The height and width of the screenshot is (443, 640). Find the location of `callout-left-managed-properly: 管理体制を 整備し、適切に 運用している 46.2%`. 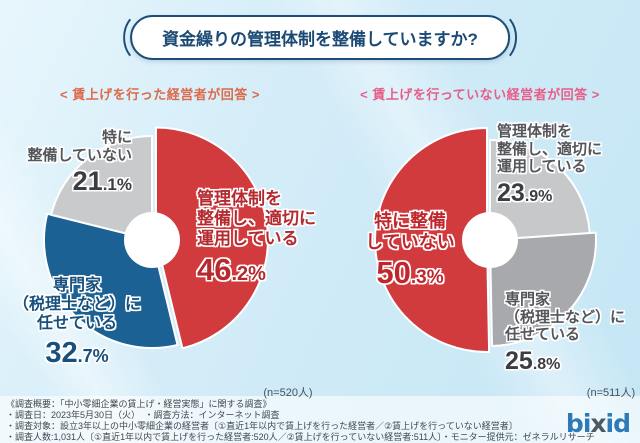

callout-left-managed-properly: 管理体制を 整備し、適切に 運用している 46.2% is located at coordinates (261, 239).